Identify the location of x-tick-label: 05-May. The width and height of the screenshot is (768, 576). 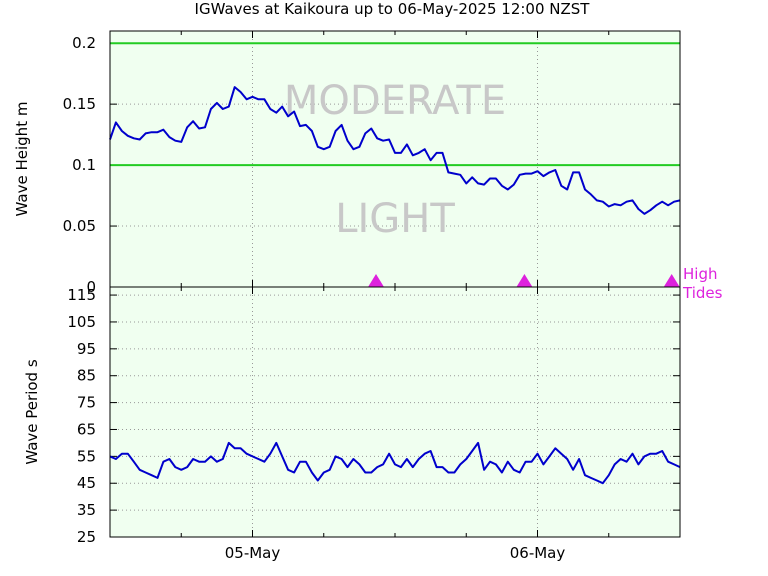
(253, 553).